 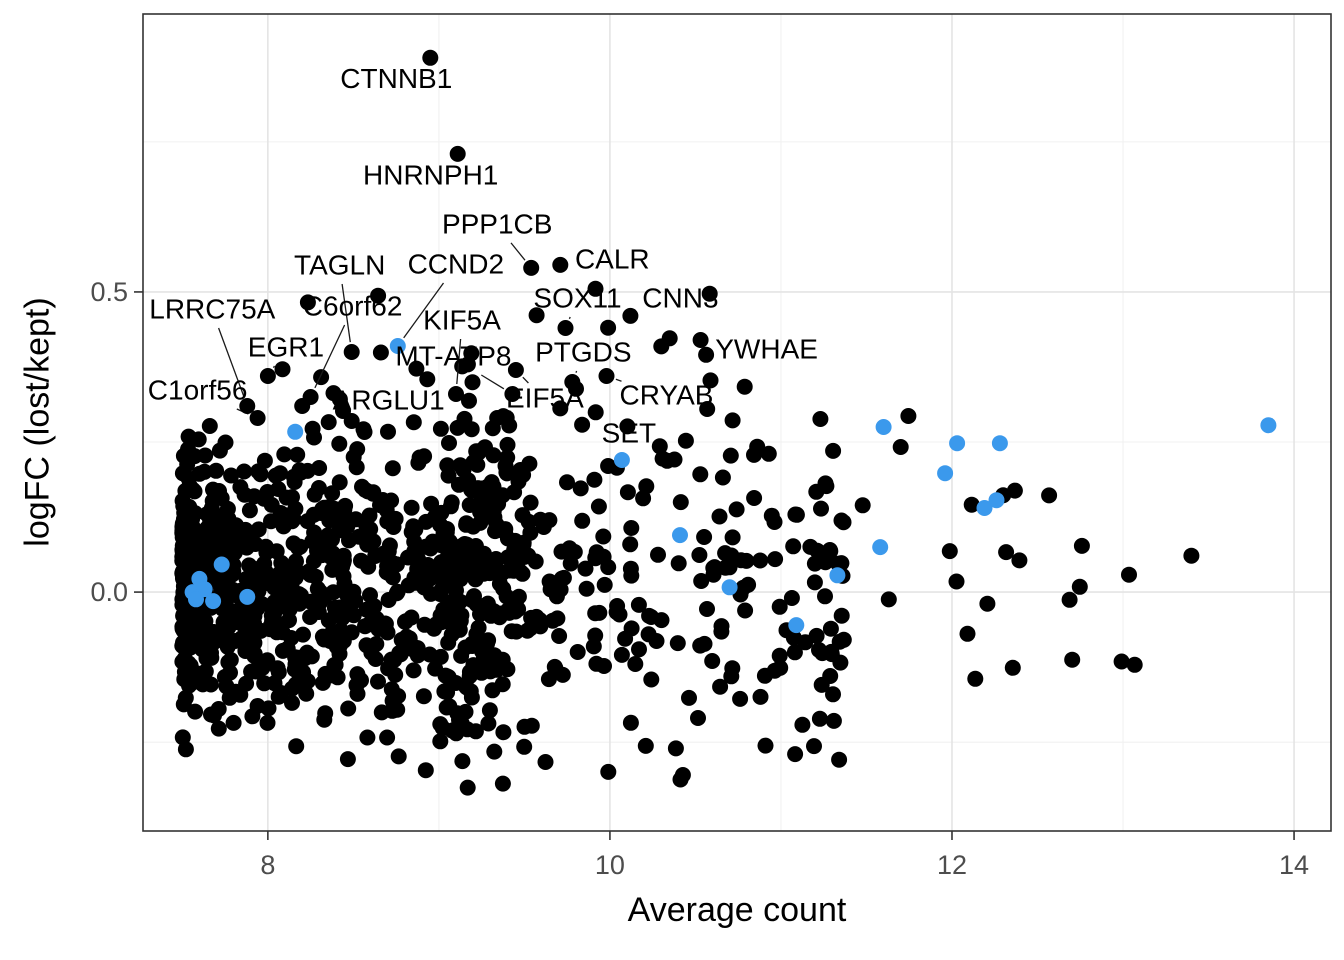 What do you see at coordinates (565, 328) in the screenshot?
I see `gene-point-SOX11` at bounding box center [565, 328].